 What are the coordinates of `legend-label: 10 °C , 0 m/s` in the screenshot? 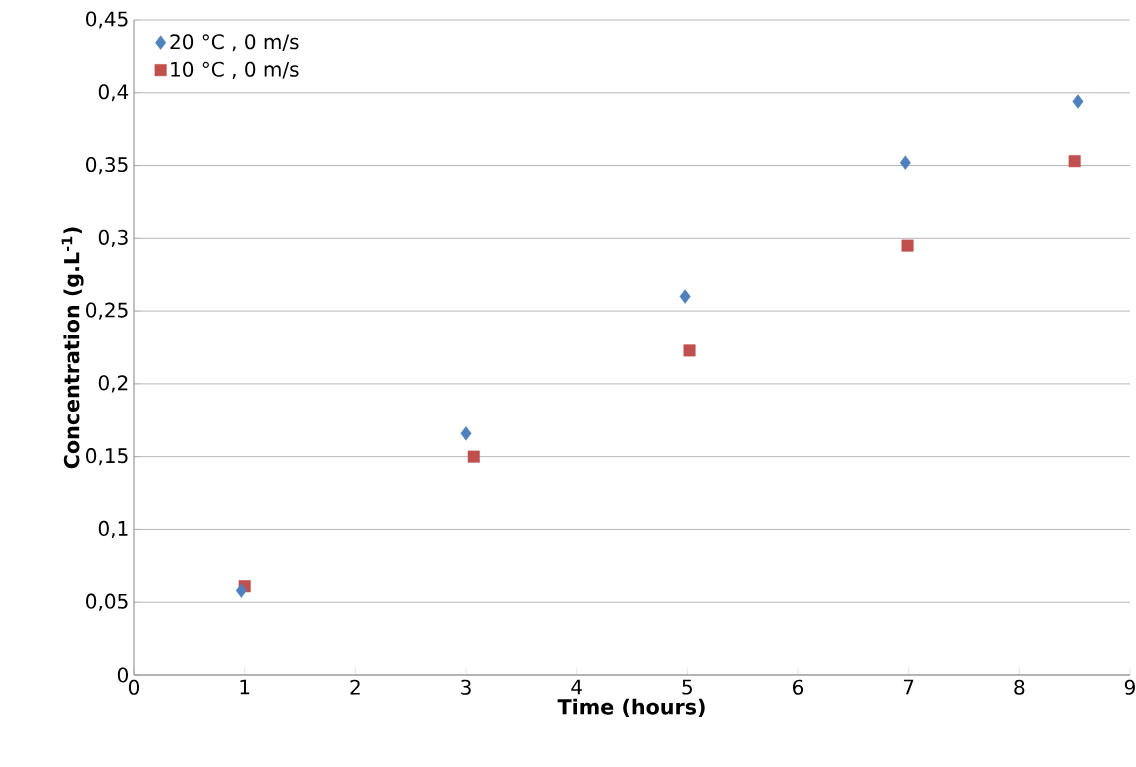 It's located at (235, 70).